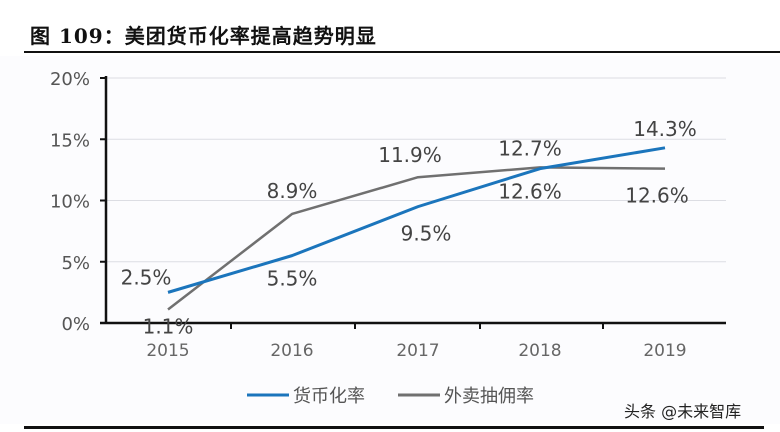 The image size is (780, 432). What do you see at coordinates (203, 36) in the screenshot?
I see `figure-title: 图 109：美团货币化率提高趋势明显` at bounding box center [203, 36].